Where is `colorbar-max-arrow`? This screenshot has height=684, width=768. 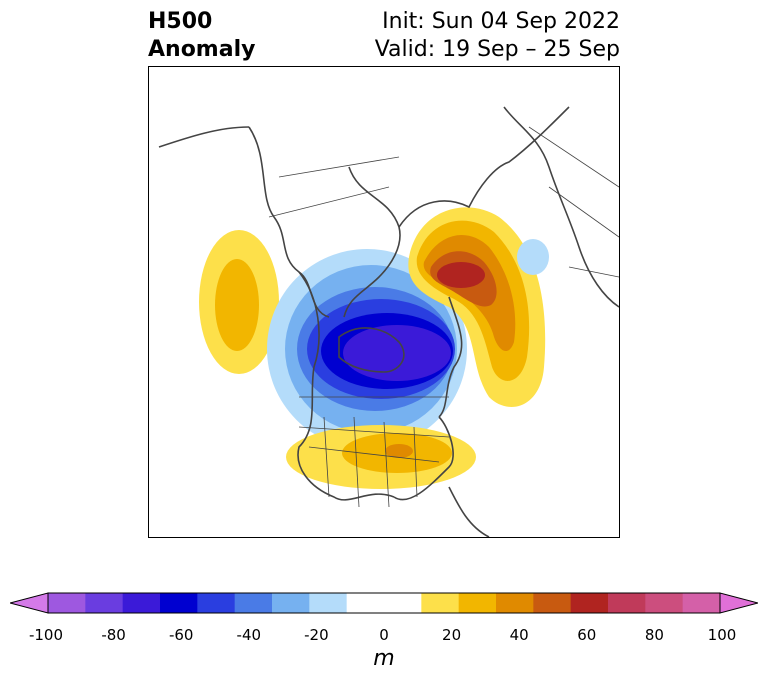 colorbar-max-arrow is located at coordinates (738, 603).